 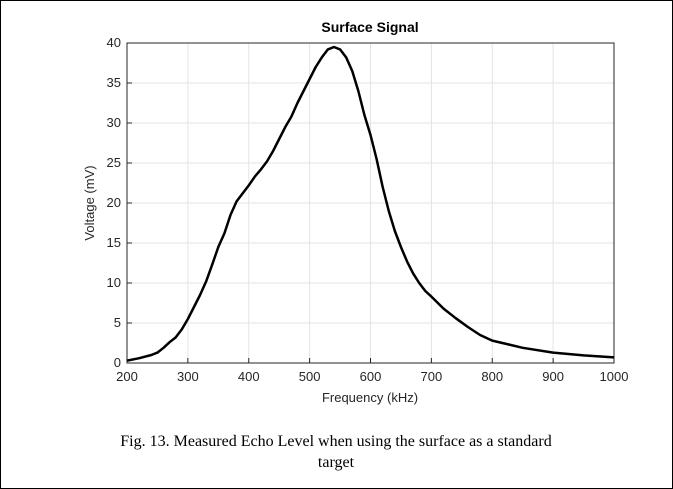 What do you see at coordinates (114, 42) in the screenshot?
I see `y-tick-label: 40` at bounding box center [114, 42].